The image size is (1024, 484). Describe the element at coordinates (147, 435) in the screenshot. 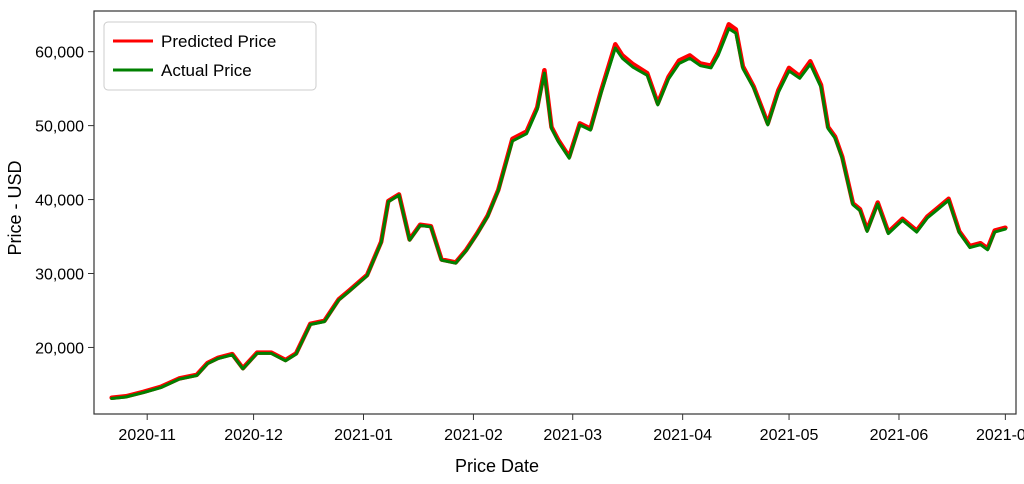

I see `x-tick-label: 2020-11` at that location.